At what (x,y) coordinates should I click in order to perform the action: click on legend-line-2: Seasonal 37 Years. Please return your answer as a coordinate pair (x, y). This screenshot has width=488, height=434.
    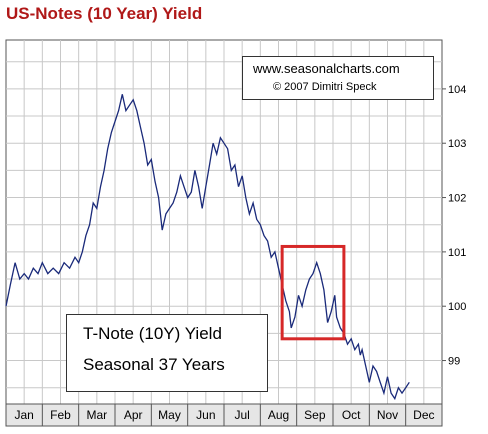
    Looking at the image, I should click on (154, 364).